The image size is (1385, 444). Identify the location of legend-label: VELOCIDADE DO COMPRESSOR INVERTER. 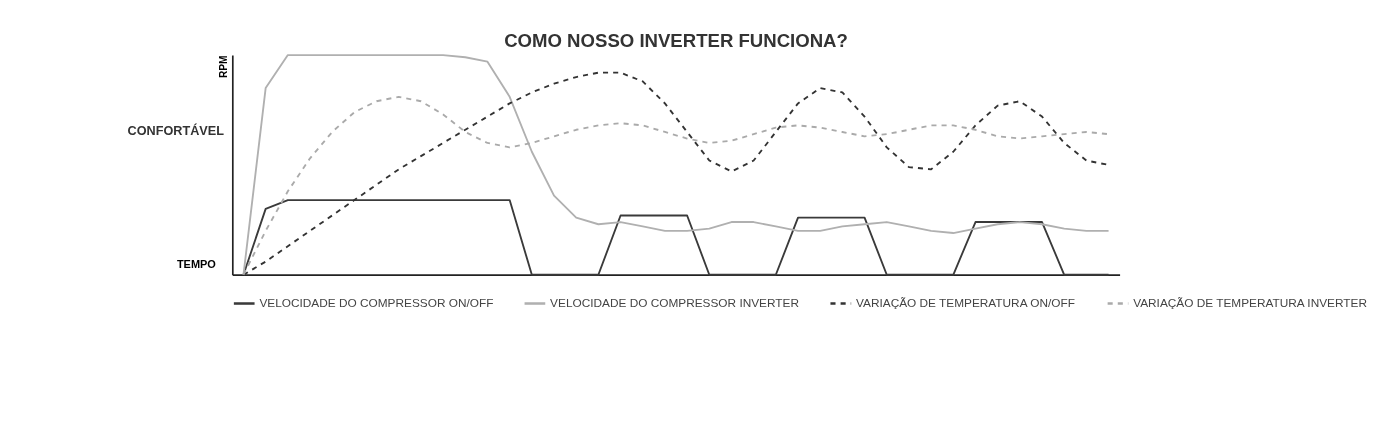
(674, 302).